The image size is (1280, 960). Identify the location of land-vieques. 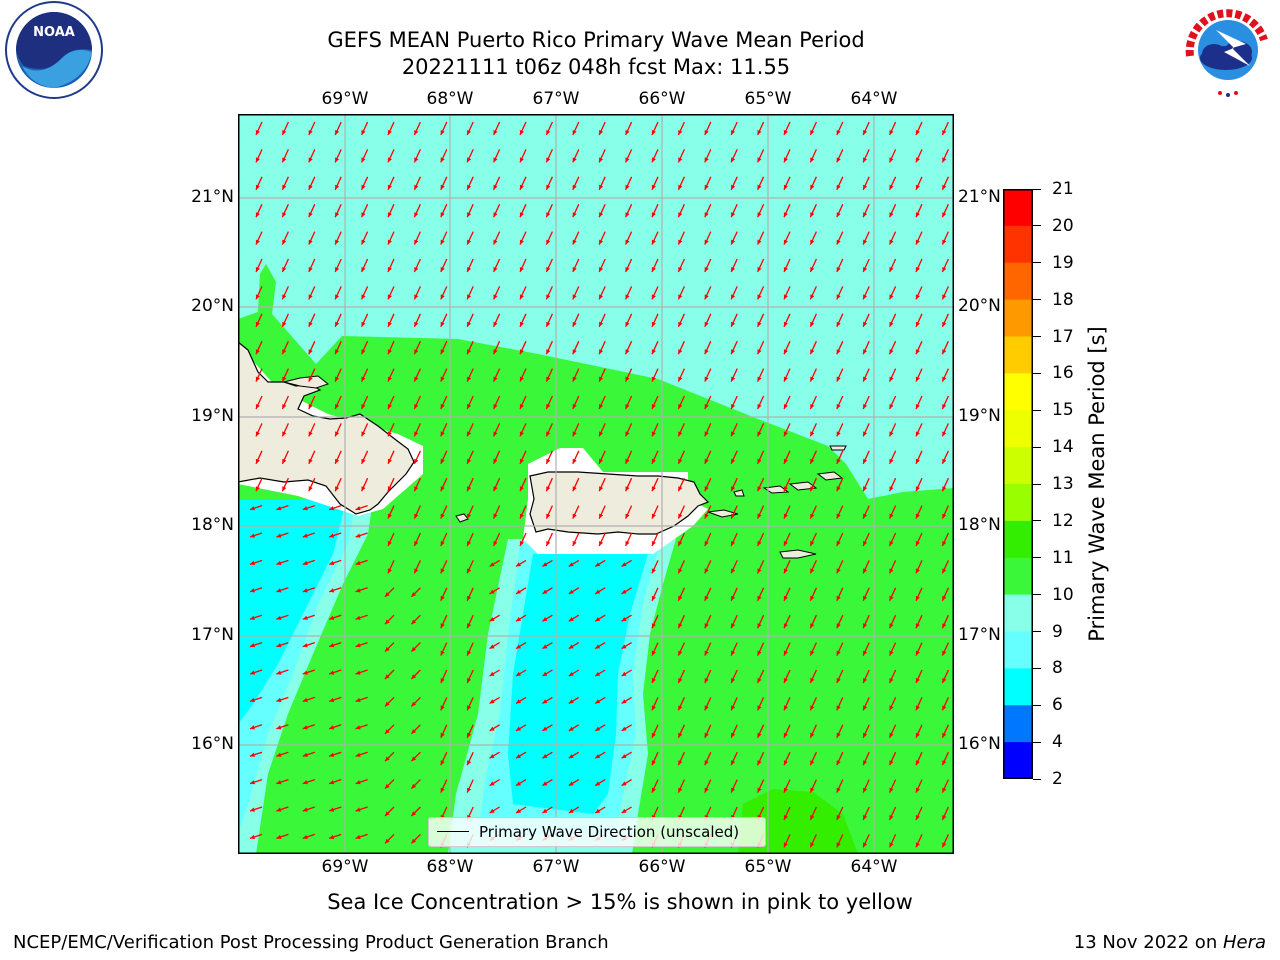
(723, 513).